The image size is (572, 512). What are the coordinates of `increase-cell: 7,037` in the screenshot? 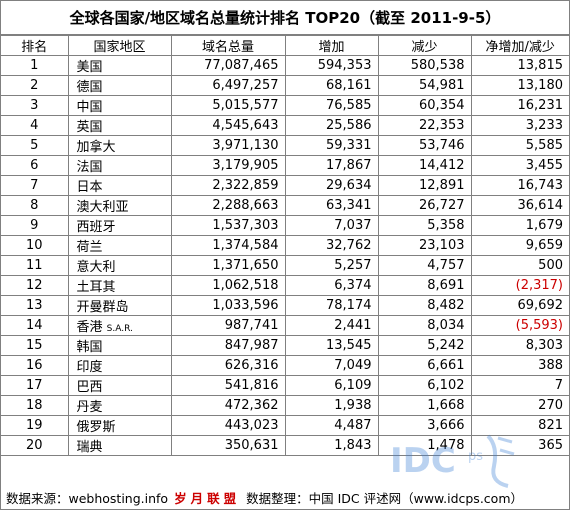 It's located at (331, 225).